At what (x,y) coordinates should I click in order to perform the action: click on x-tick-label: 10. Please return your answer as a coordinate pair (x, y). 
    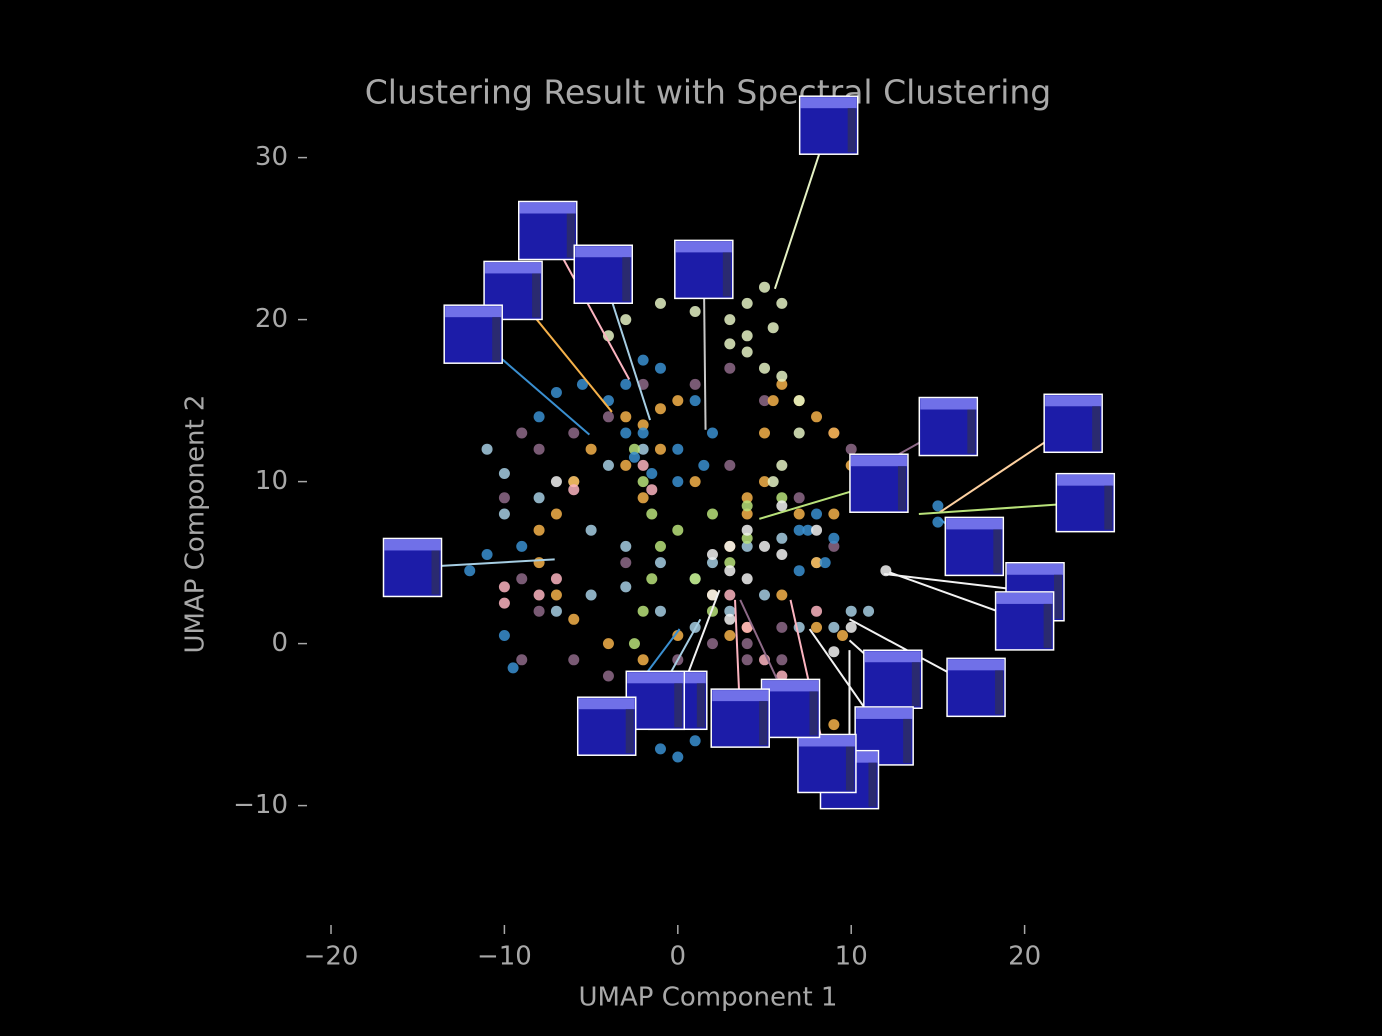
    Looking at the image, I should click on (851, 957).